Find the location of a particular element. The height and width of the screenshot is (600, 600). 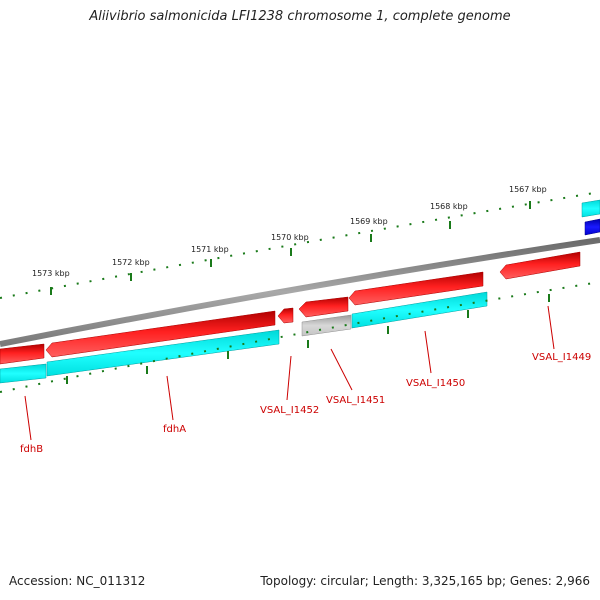

cds-fdhA is located at coordinates (163, 353).